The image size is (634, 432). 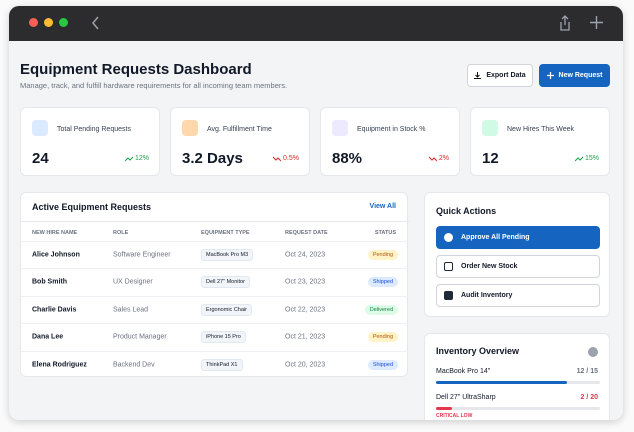 I want to click on stat-label: Equipment in Stock %, so click(x=391, y=129).